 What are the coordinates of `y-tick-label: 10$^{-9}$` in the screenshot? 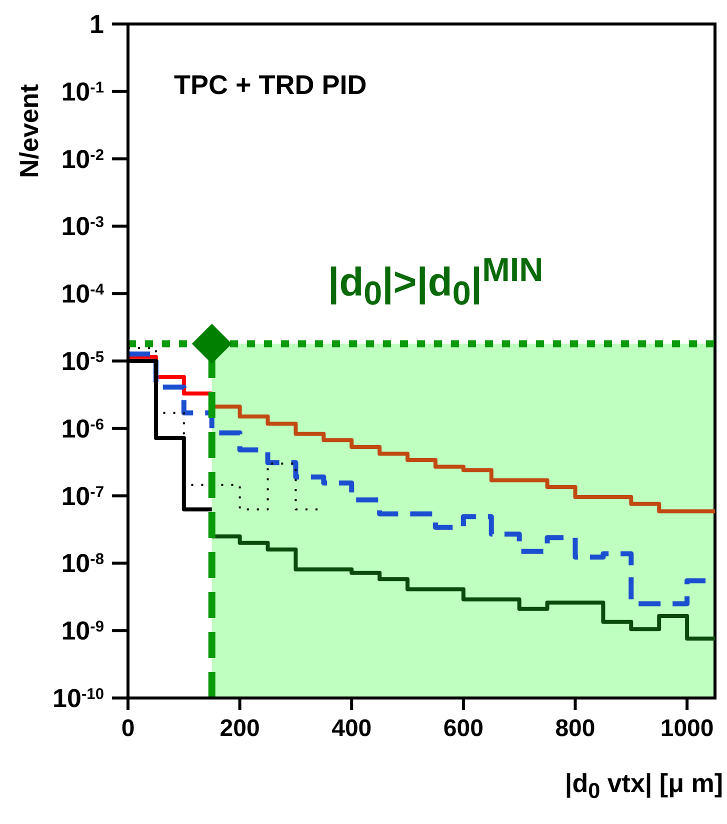 It's located at (82, 631).